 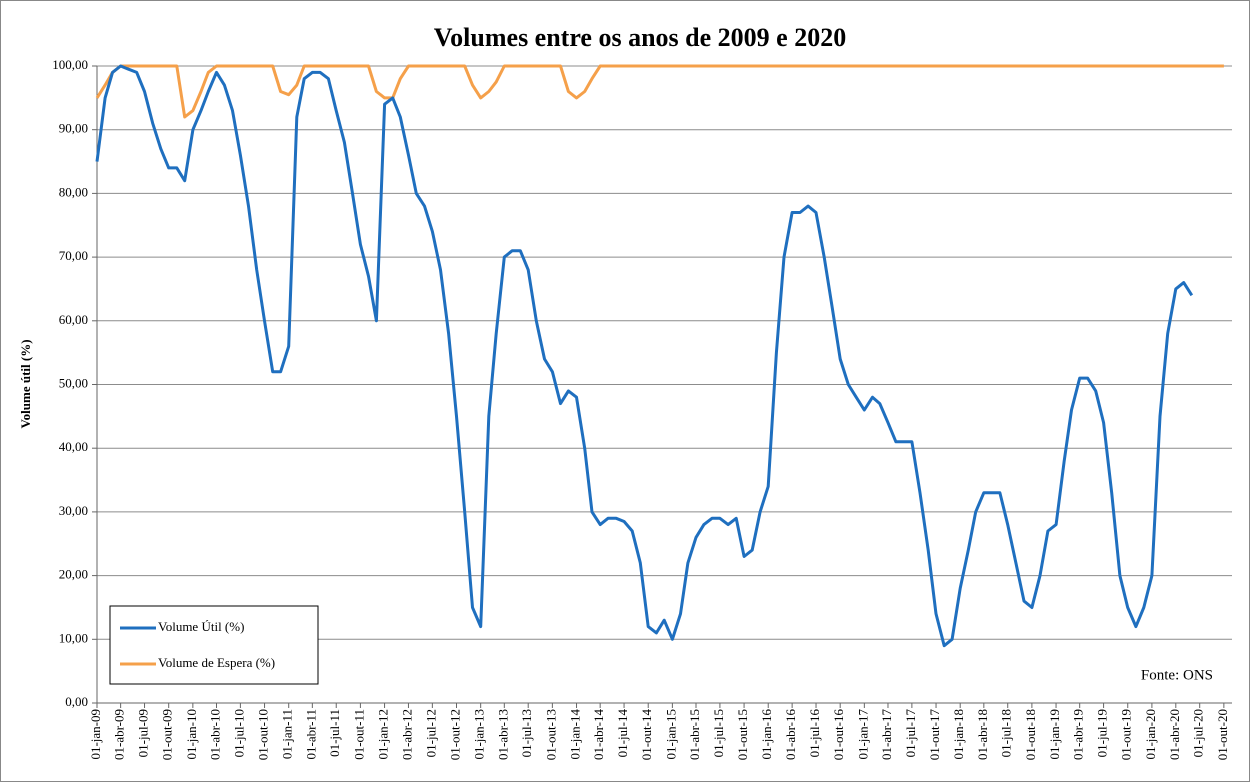 I want to click on x-tick-label: 01-jan-14, so click(x=575, y=734).